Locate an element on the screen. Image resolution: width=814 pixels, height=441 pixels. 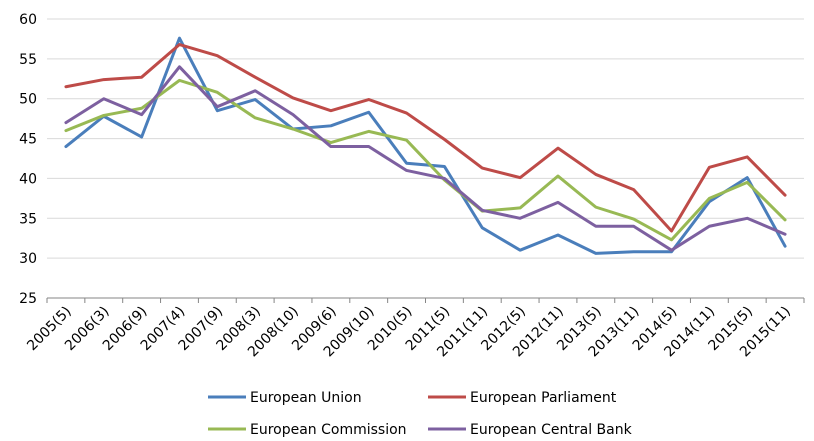
y-tick-label: 45 is located at coordinates (28, 140).